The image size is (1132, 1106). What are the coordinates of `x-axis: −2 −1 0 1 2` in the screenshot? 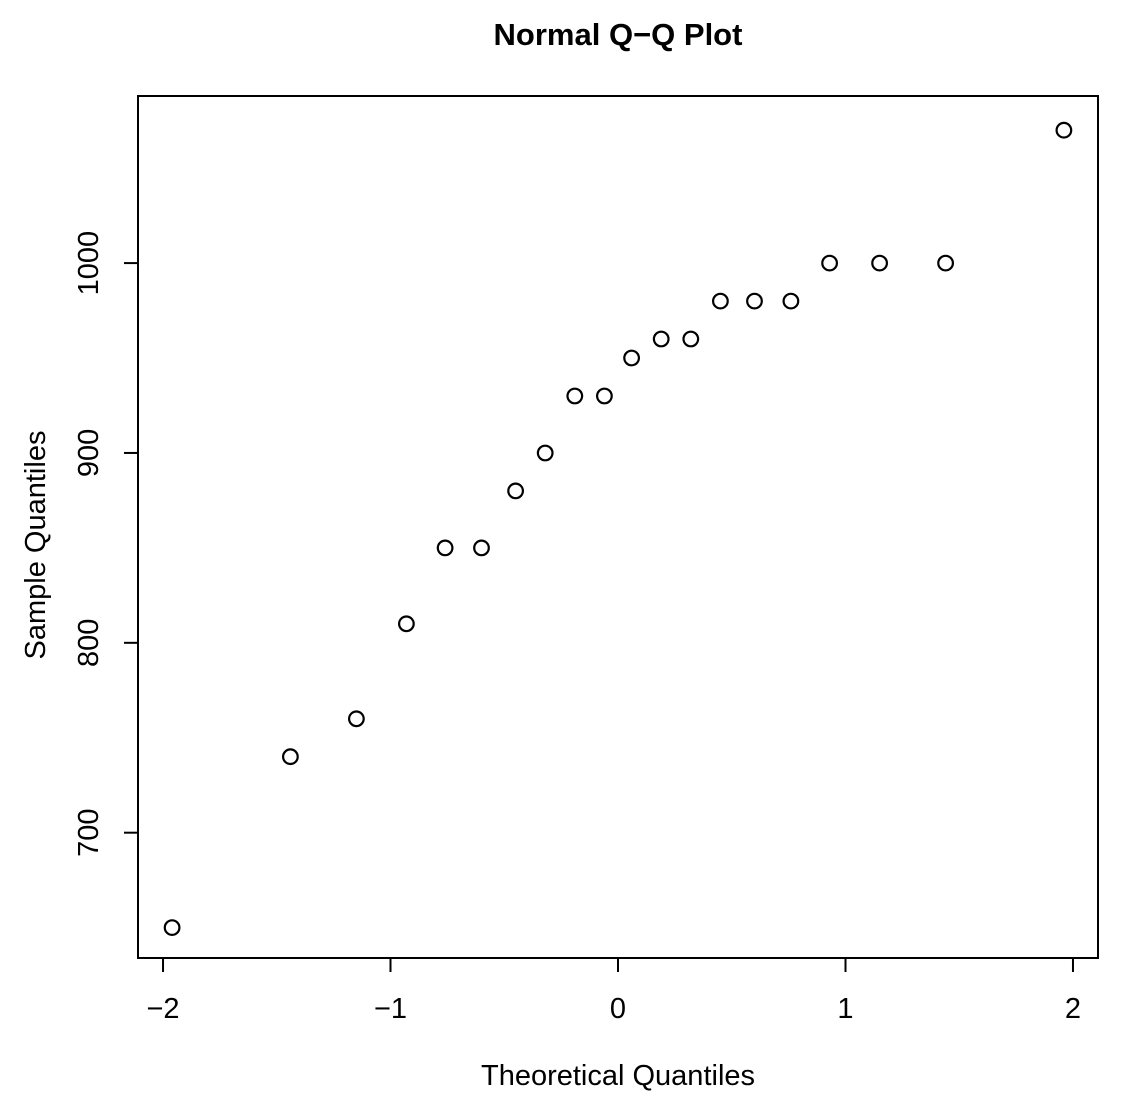 It's located at (613, 991).